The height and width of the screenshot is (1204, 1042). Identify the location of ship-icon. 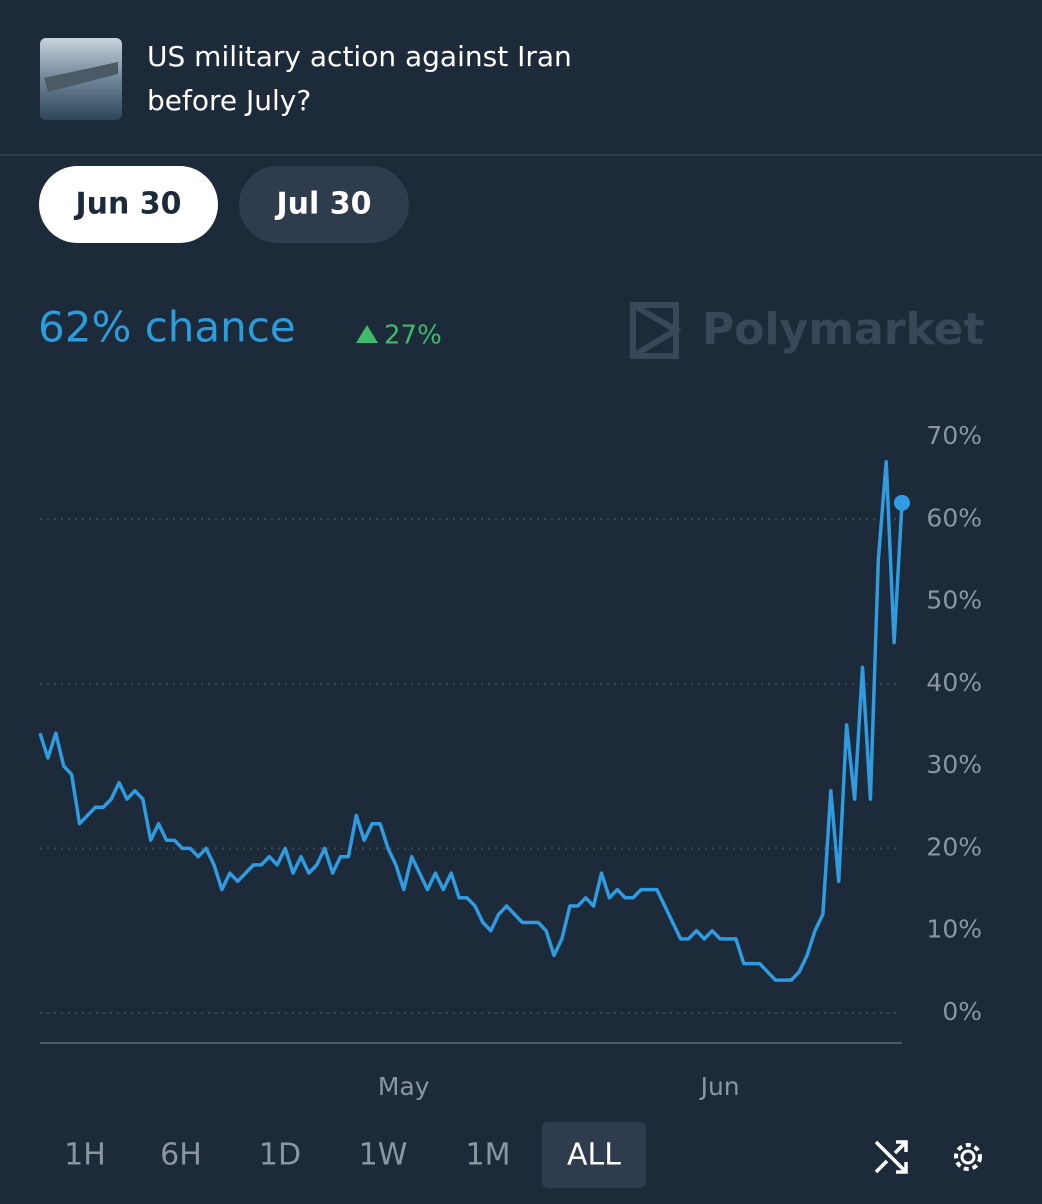
(81, 77).